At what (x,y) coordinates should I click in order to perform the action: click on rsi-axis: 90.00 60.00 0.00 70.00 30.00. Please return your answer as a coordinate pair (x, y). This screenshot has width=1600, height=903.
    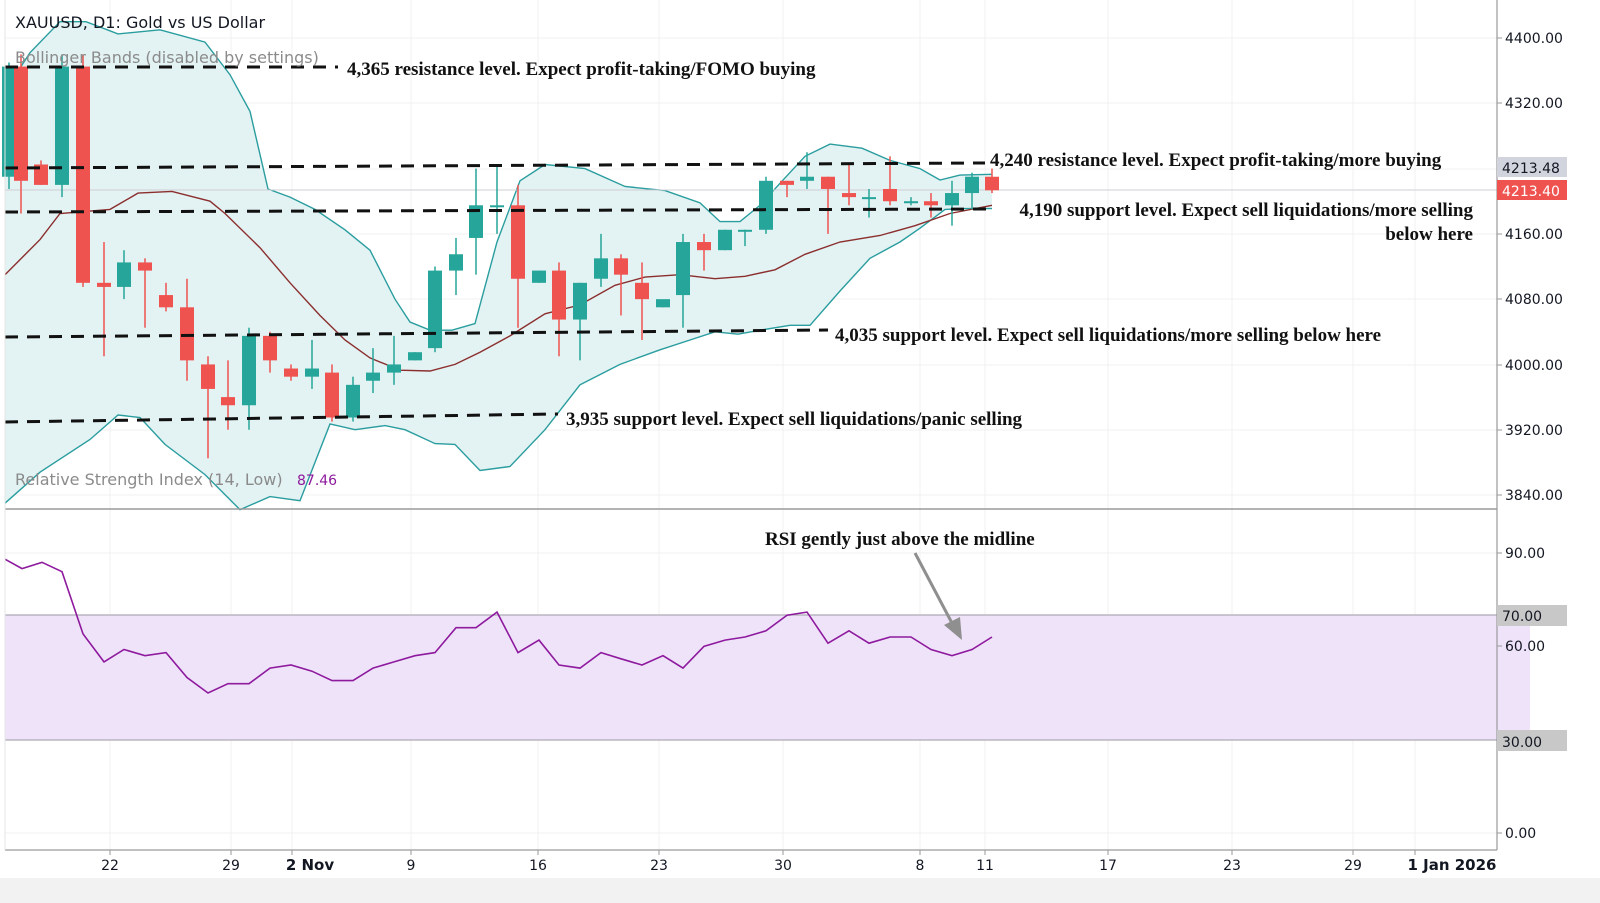
    Looking at the image, I should click on (1532, 694).